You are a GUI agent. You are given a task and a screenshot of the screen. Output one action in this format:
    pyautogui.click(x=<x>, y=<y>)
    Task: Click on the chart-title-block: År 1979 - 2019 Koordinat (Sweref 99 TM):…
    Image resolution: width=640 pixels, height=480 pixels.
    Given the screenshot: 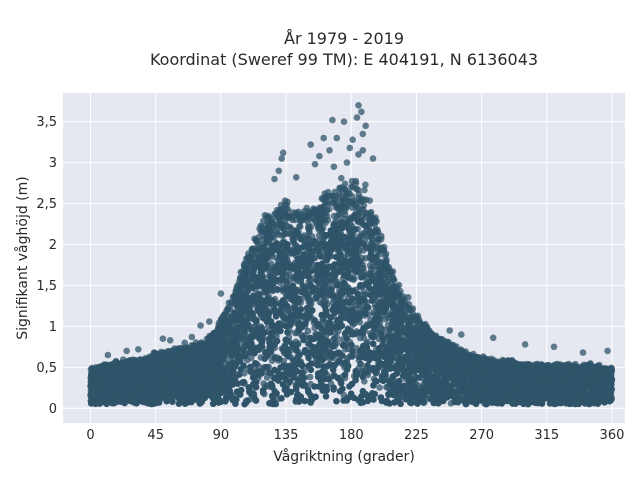 What is the action you would take?
    pyautogui.click(x=320, y=49)
    